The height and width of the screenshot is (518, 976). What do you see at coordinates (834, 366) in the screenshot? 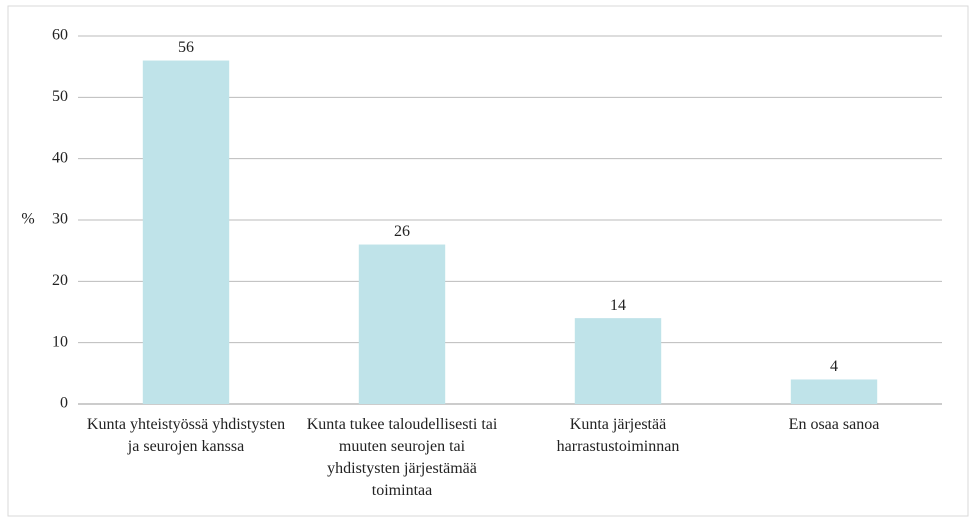
I see `data-label: 4` at bounding box center [834, 366].